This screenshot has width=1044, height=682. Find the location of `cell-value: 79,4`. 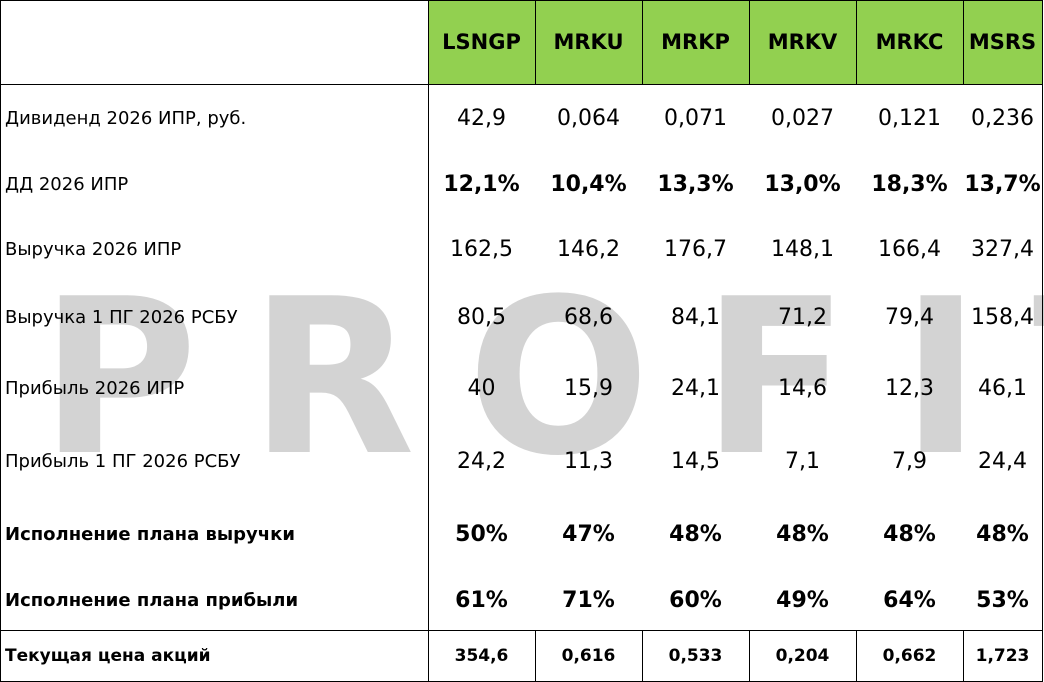

cell-value: 79,4 is located at coordinates (909, 317).